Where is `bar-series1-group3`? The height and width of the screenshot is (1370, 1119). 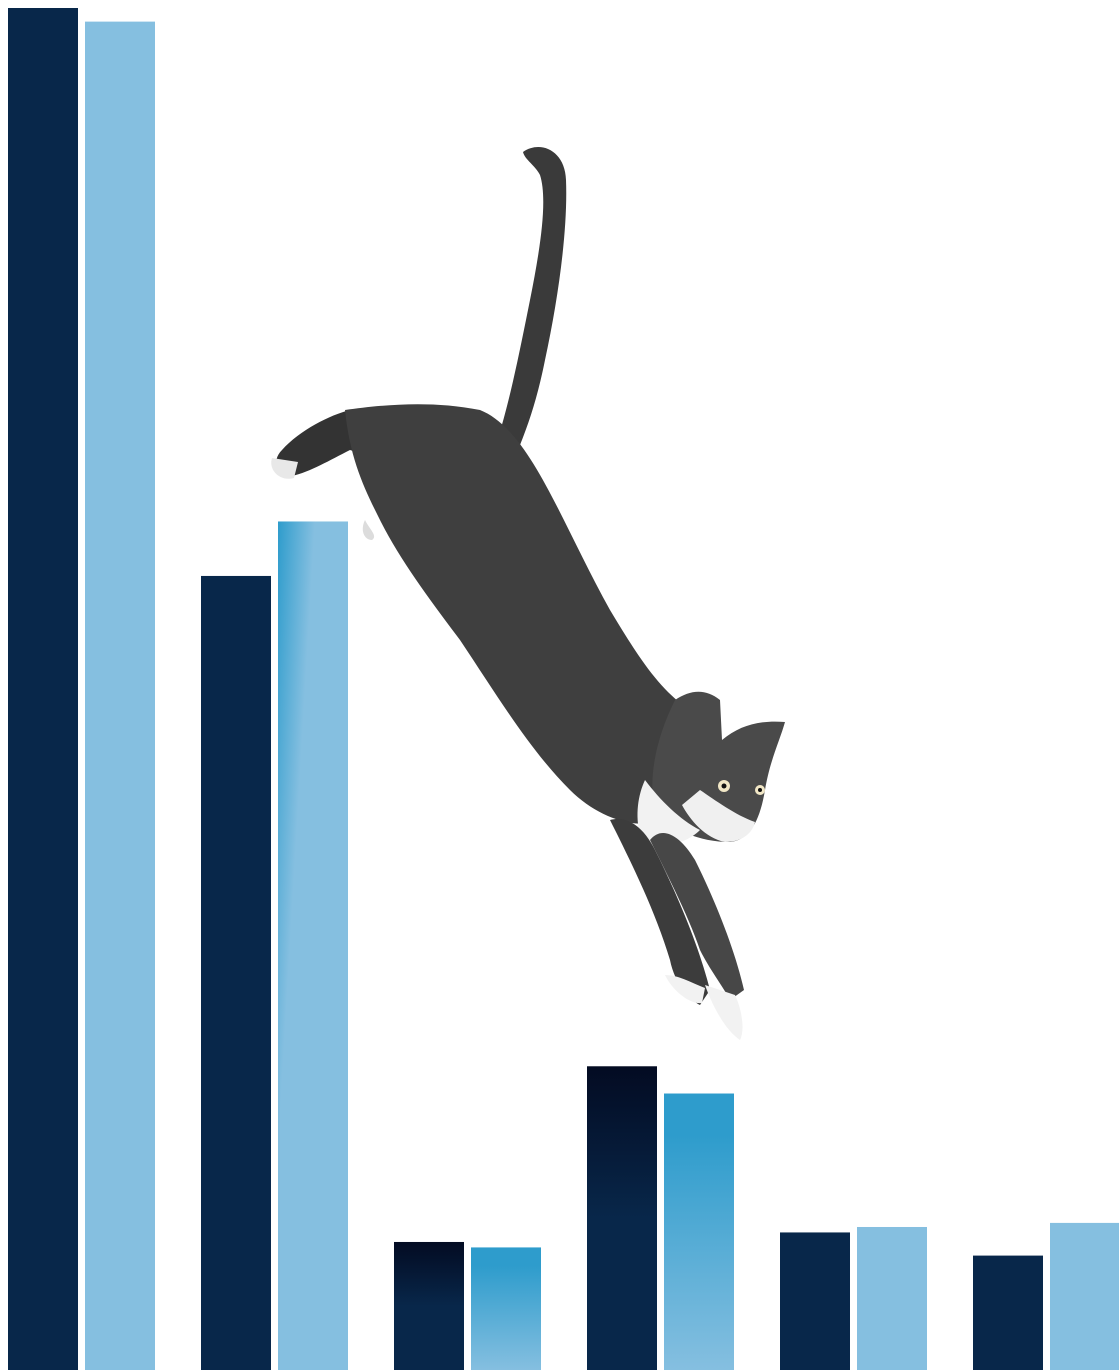
bar-series1-group3 is located at coordinates (429, 1305).